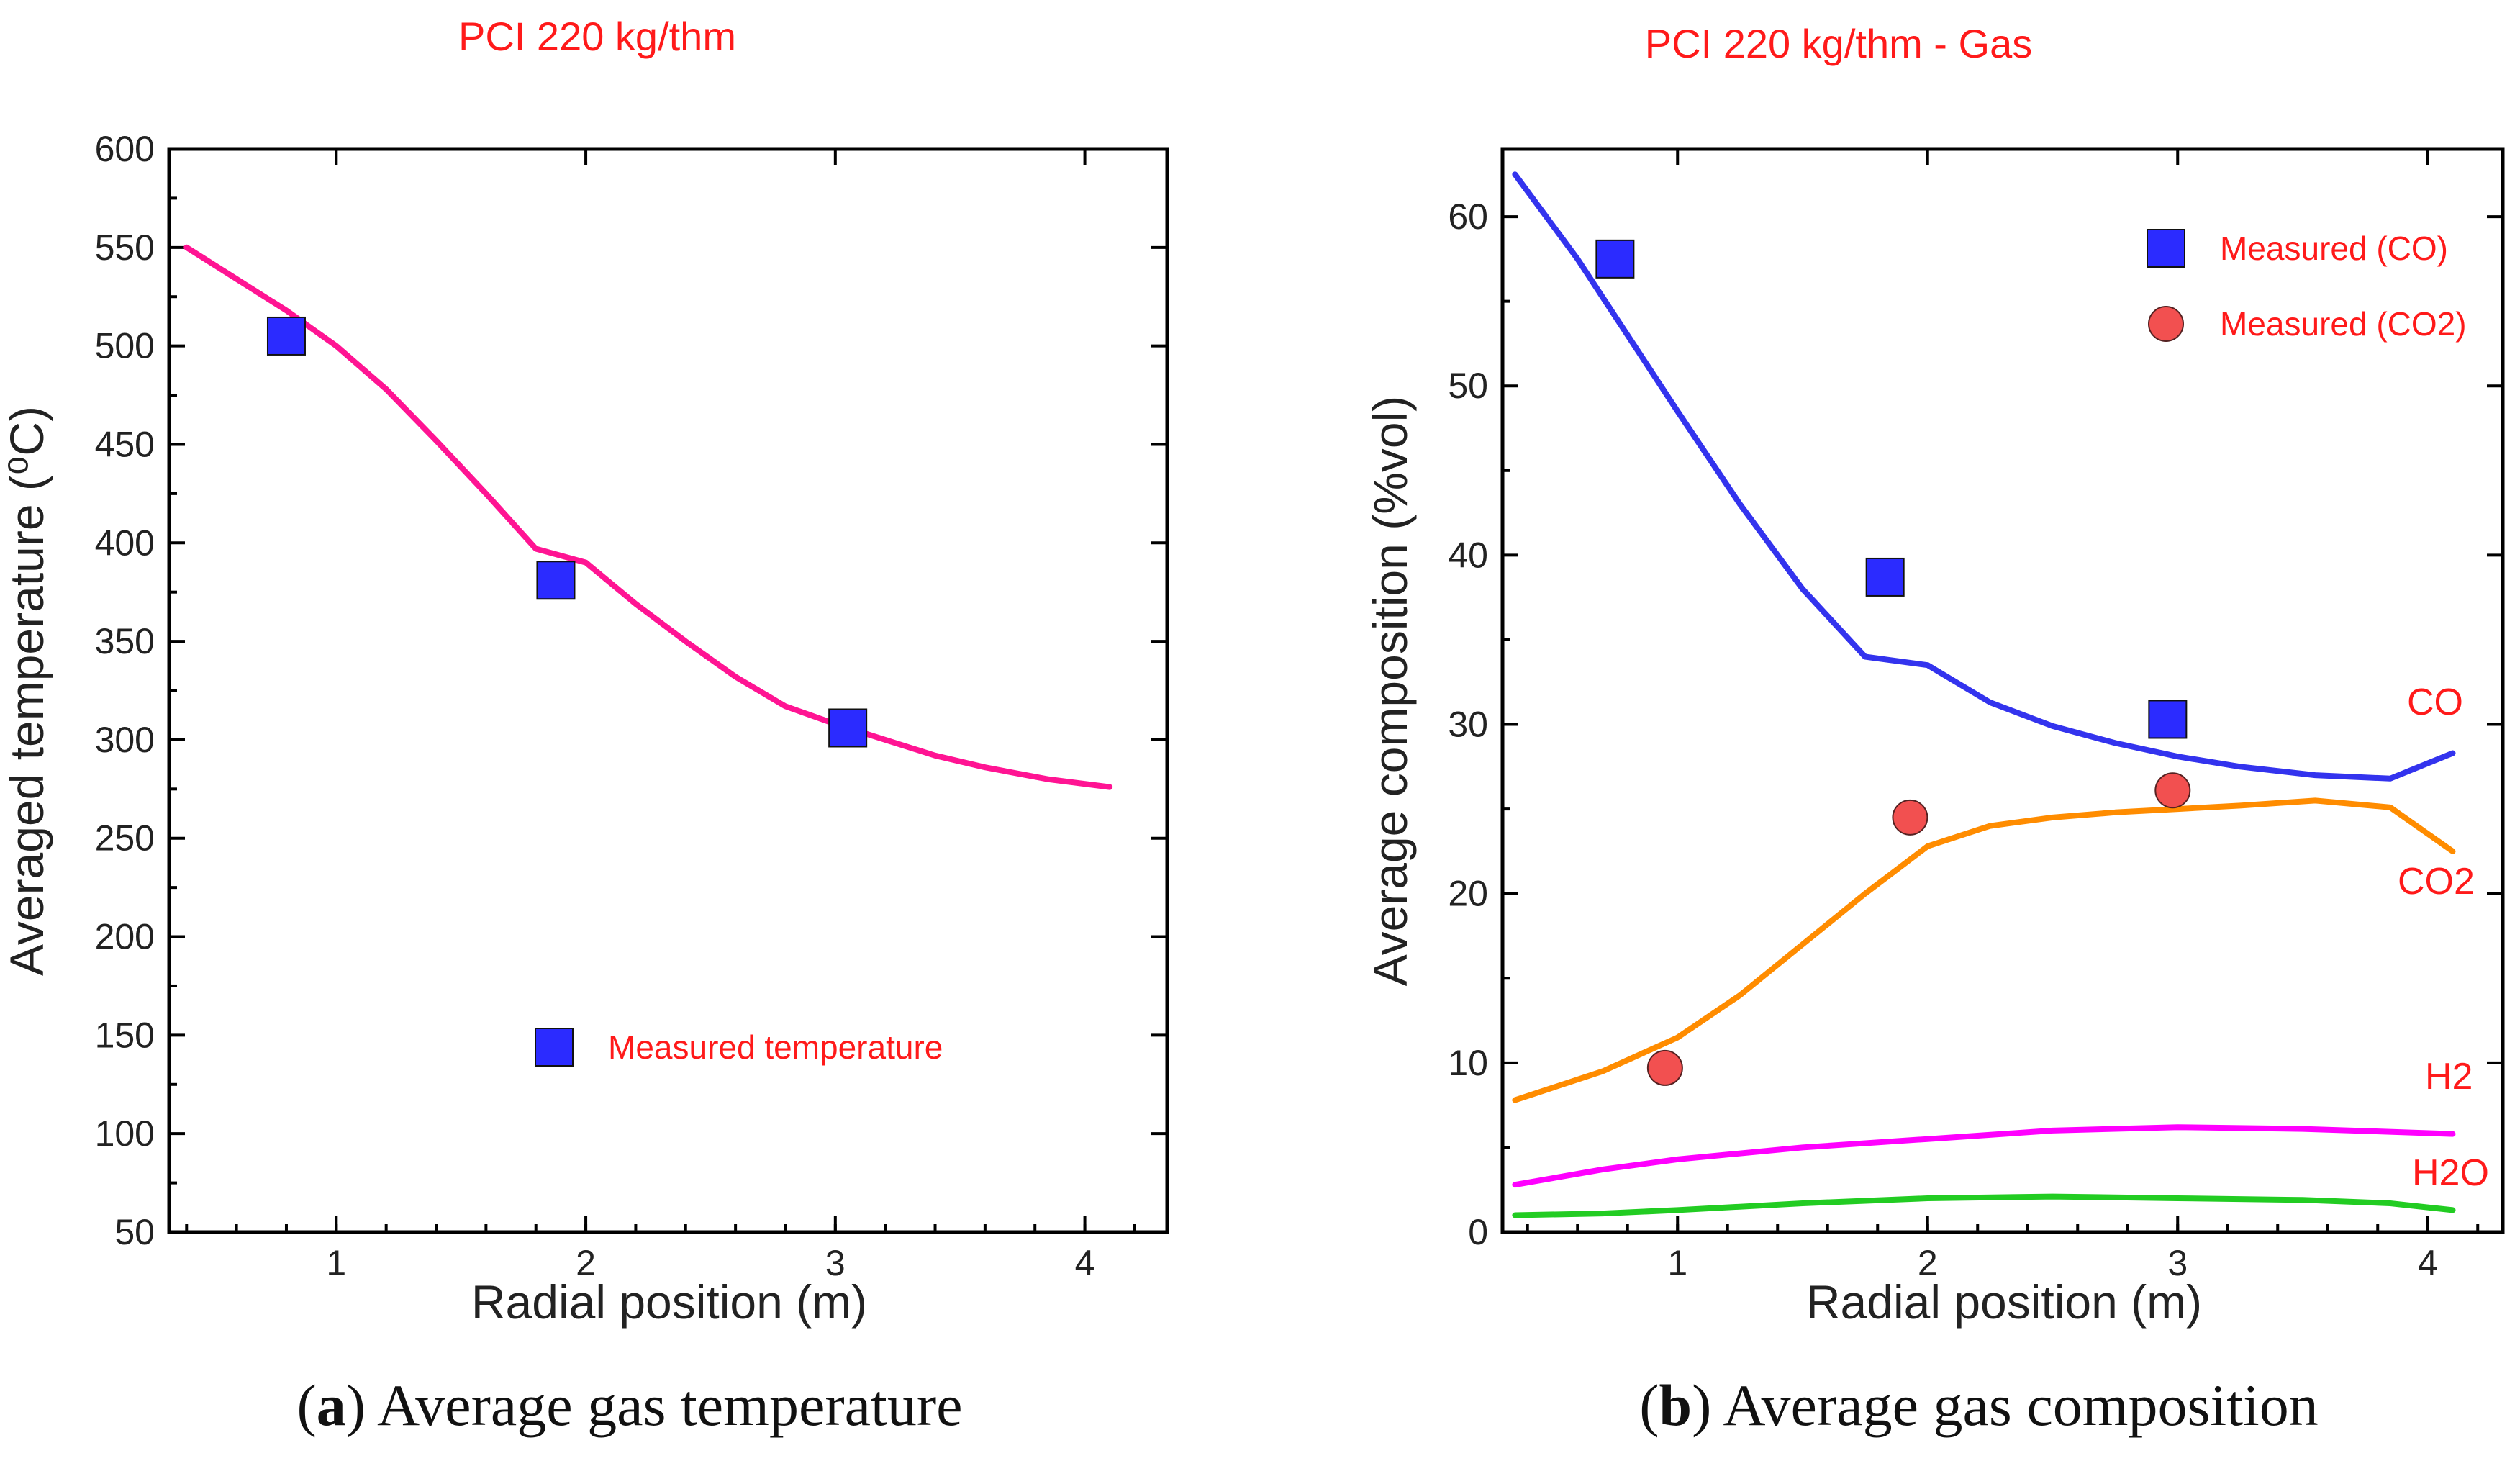 Image resolution: width=2520 pixels, height=1466 pixels. Describe the element at coordinates (1838, 43) in the screenshot. I see `chart-b-title: PCI 220 kg/thm - Gas` at that location.